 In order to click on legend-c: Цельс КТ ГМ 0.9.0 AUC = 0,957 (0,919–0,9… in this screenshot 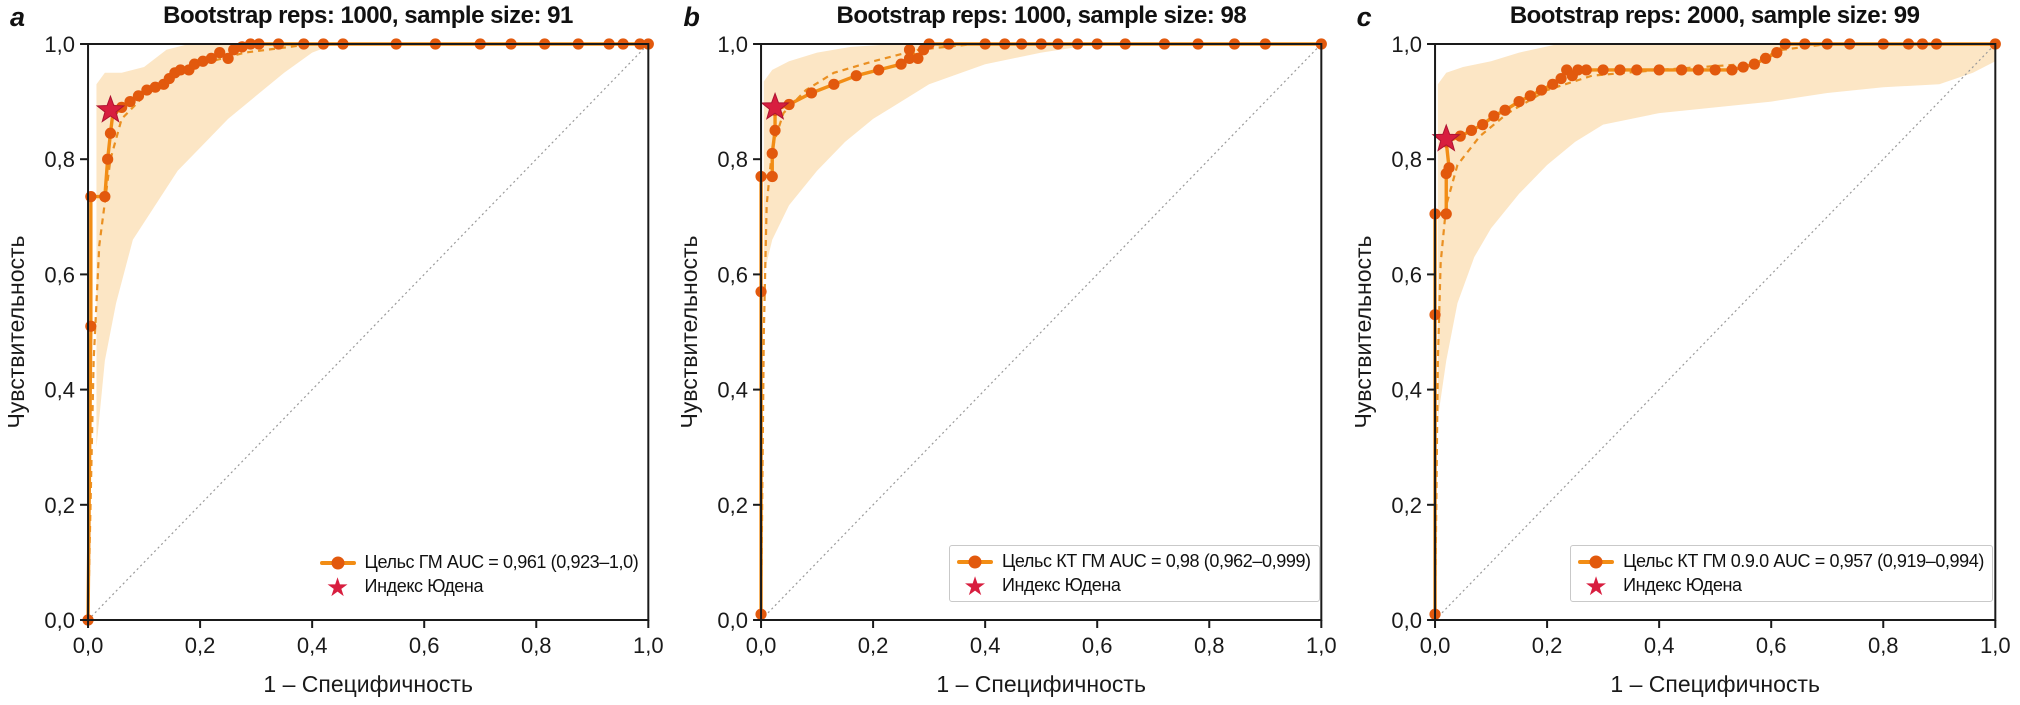, I will do `click(1781, 573)`.